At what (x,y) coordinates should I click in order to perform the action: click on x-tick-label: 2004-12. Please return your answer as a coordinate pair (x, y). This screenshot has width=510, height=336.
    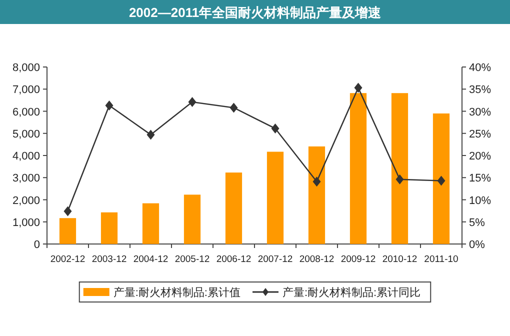
    Looking at the image, I should click on (150, 259).